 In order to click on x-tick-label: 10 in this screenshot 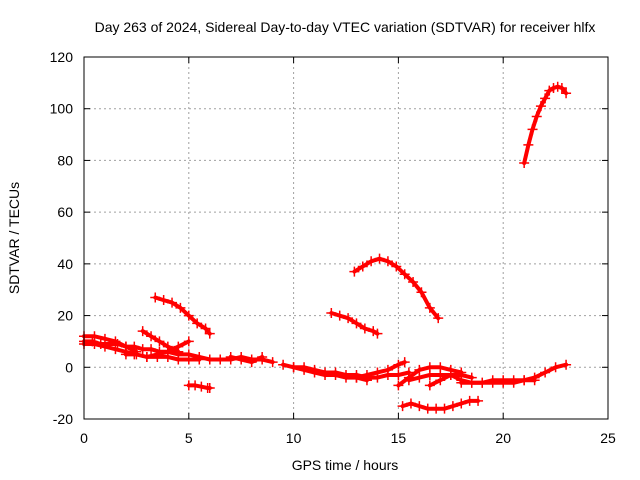, I will do `click(294, 438)`.